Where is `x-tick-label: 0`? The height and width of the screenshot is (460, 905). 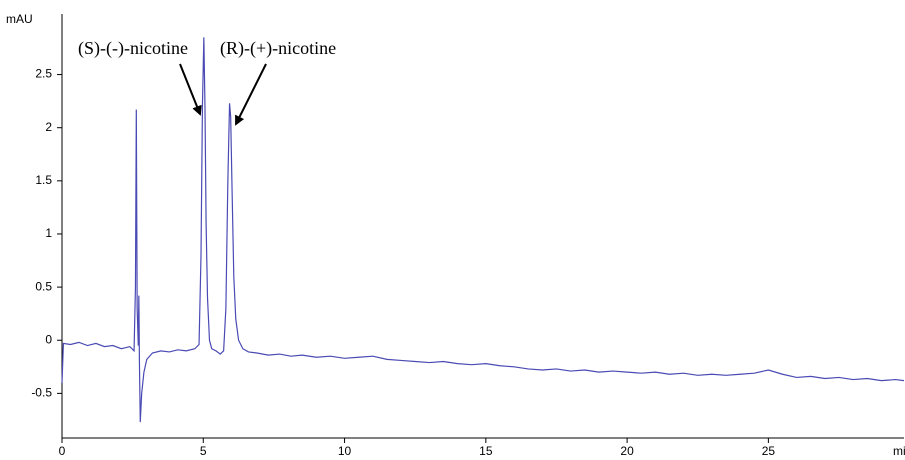
x-tick-label: 0 is located at coordinates (62, 451).